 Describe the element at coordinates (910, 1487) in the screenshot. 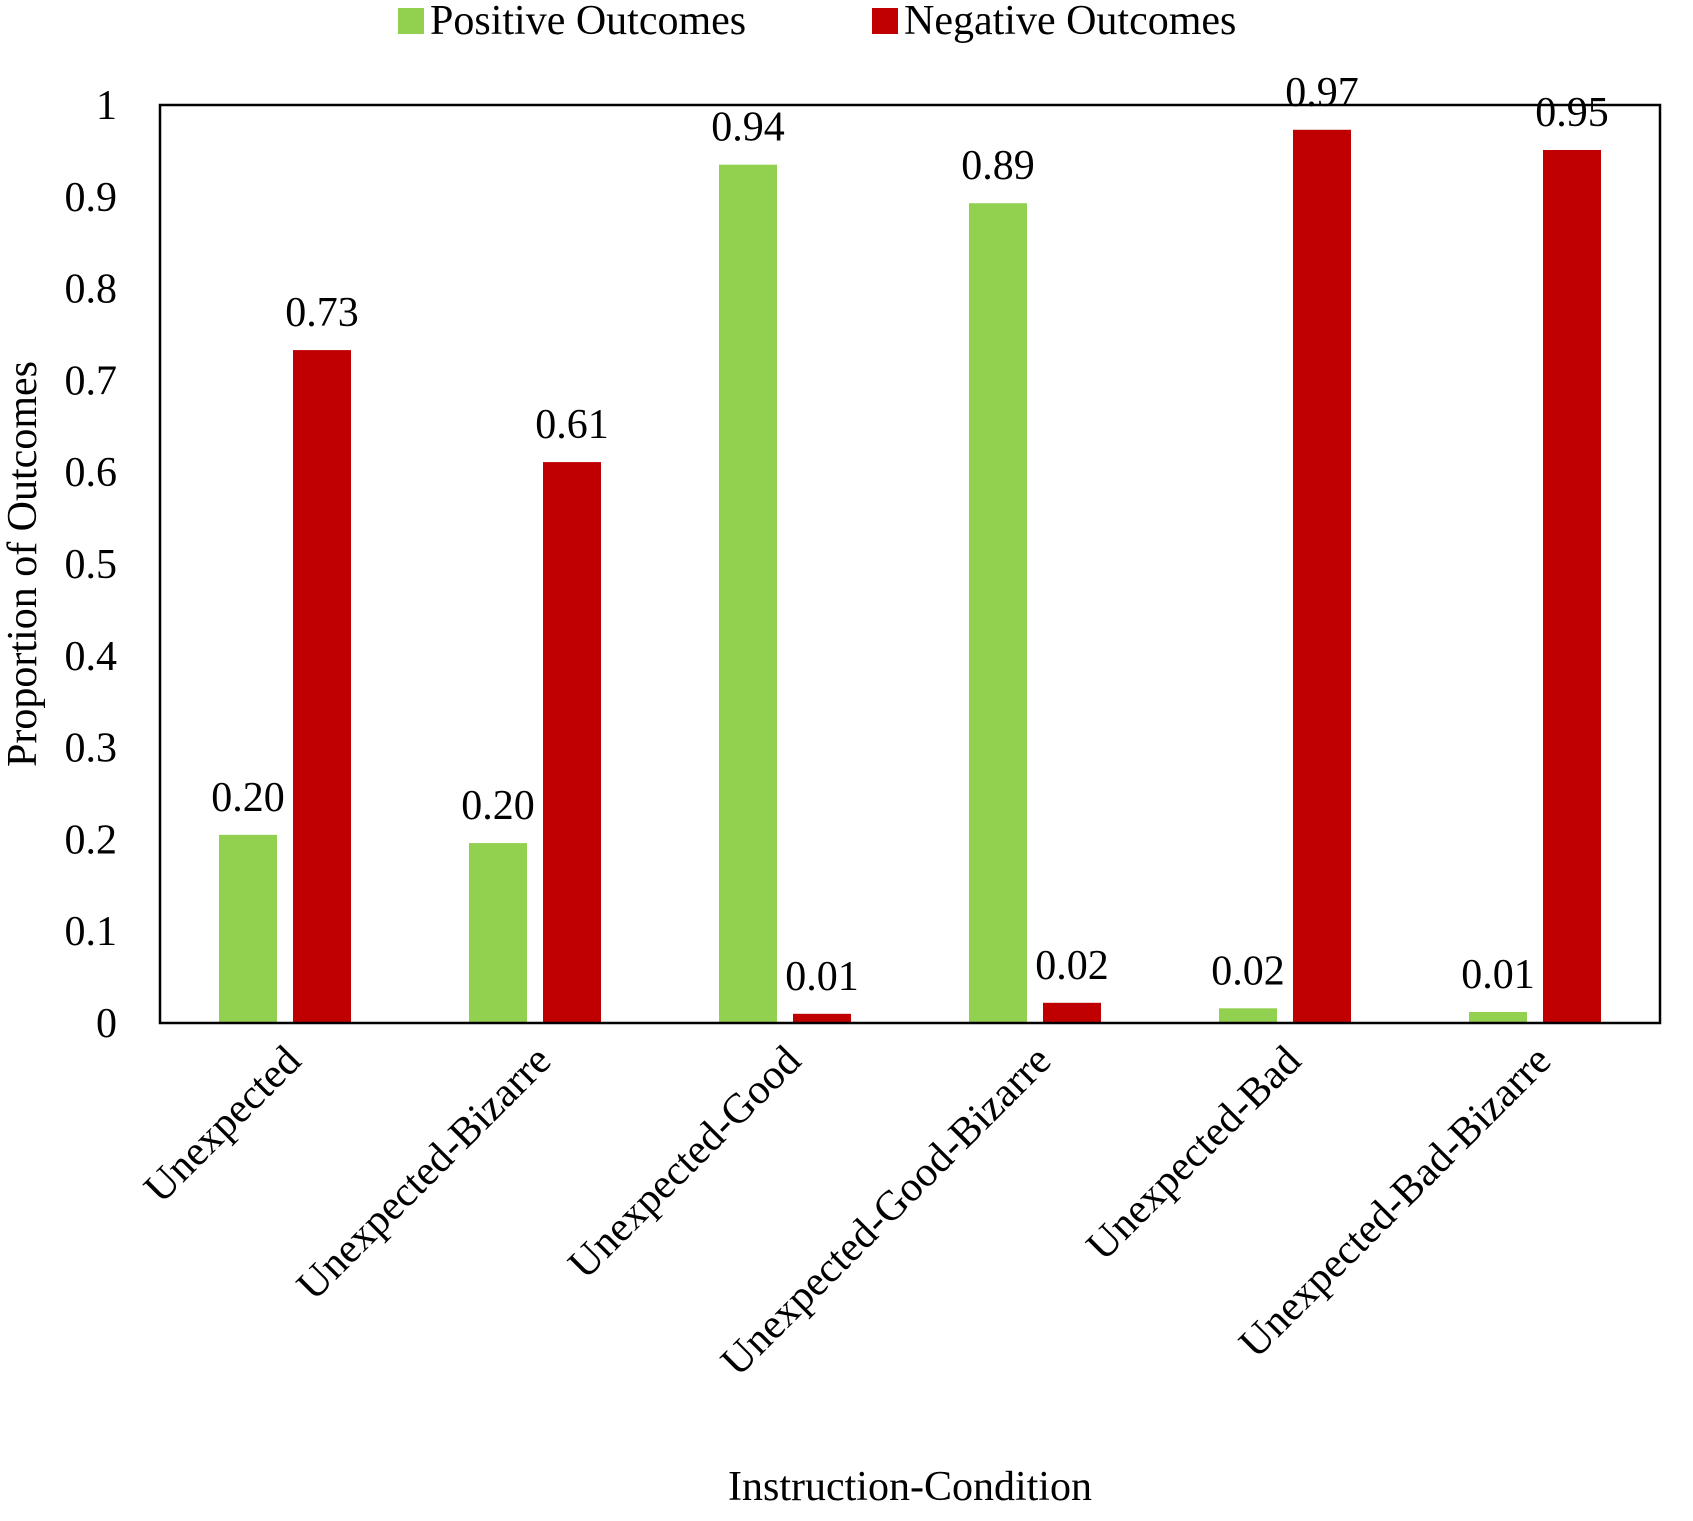

I see `x-axis-title: Instruction-Condition` at that location.